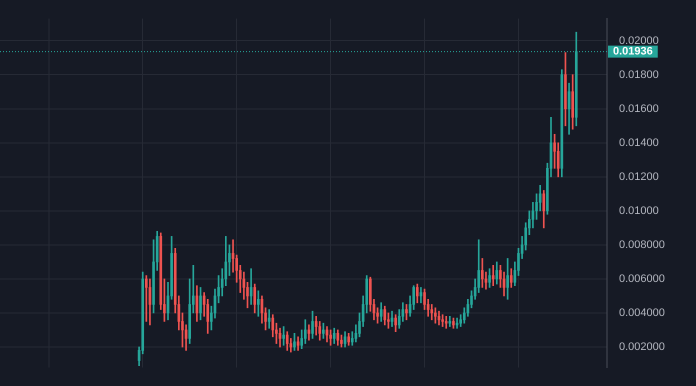  I want to click on y-tick-label: 0.008000, so click(642, 244).